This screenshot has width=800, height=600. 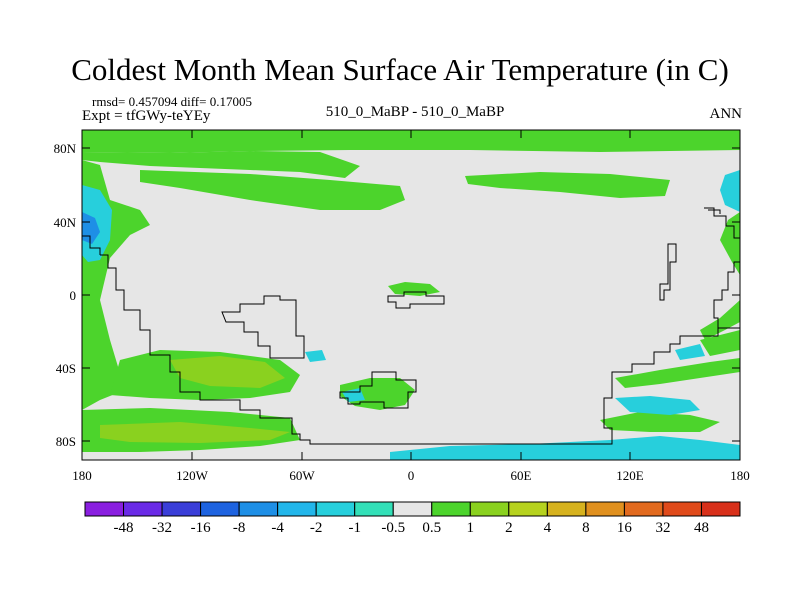 What do you see at coordinates (565, 448) in the screenshot?
I see `southern-cyan-band` at bounding box center [565, 448].